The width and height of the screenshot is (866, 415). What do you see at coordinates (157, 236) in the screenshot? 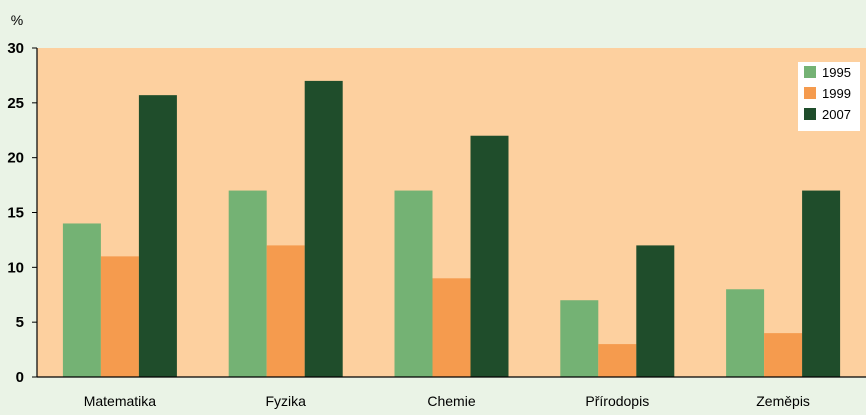
I see `bar-2007-Matematika` at bounding box center [157, 236].